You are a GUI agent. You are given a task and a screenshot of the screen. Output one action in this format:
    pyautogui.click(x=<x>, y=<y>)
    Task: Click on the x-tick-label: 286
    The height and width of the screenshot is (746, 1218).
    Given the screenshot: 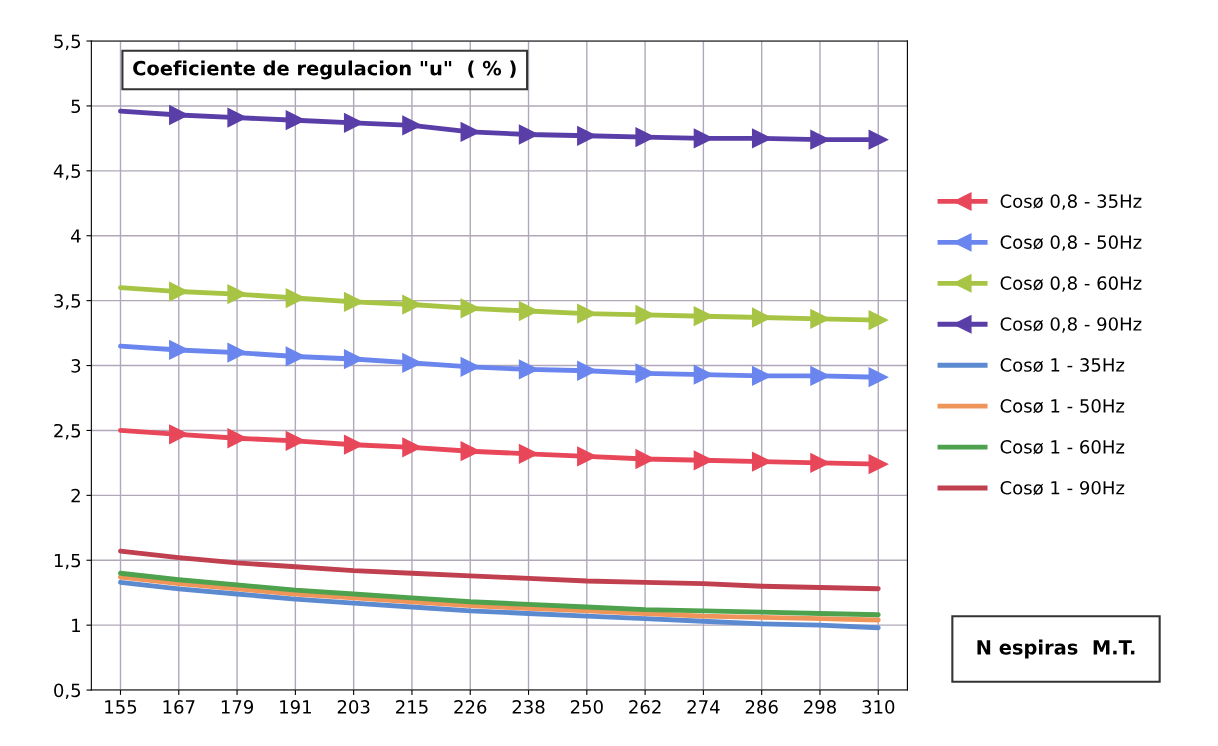 What is the action you would take?
    pyautogui.click(x=761, y=707)
    